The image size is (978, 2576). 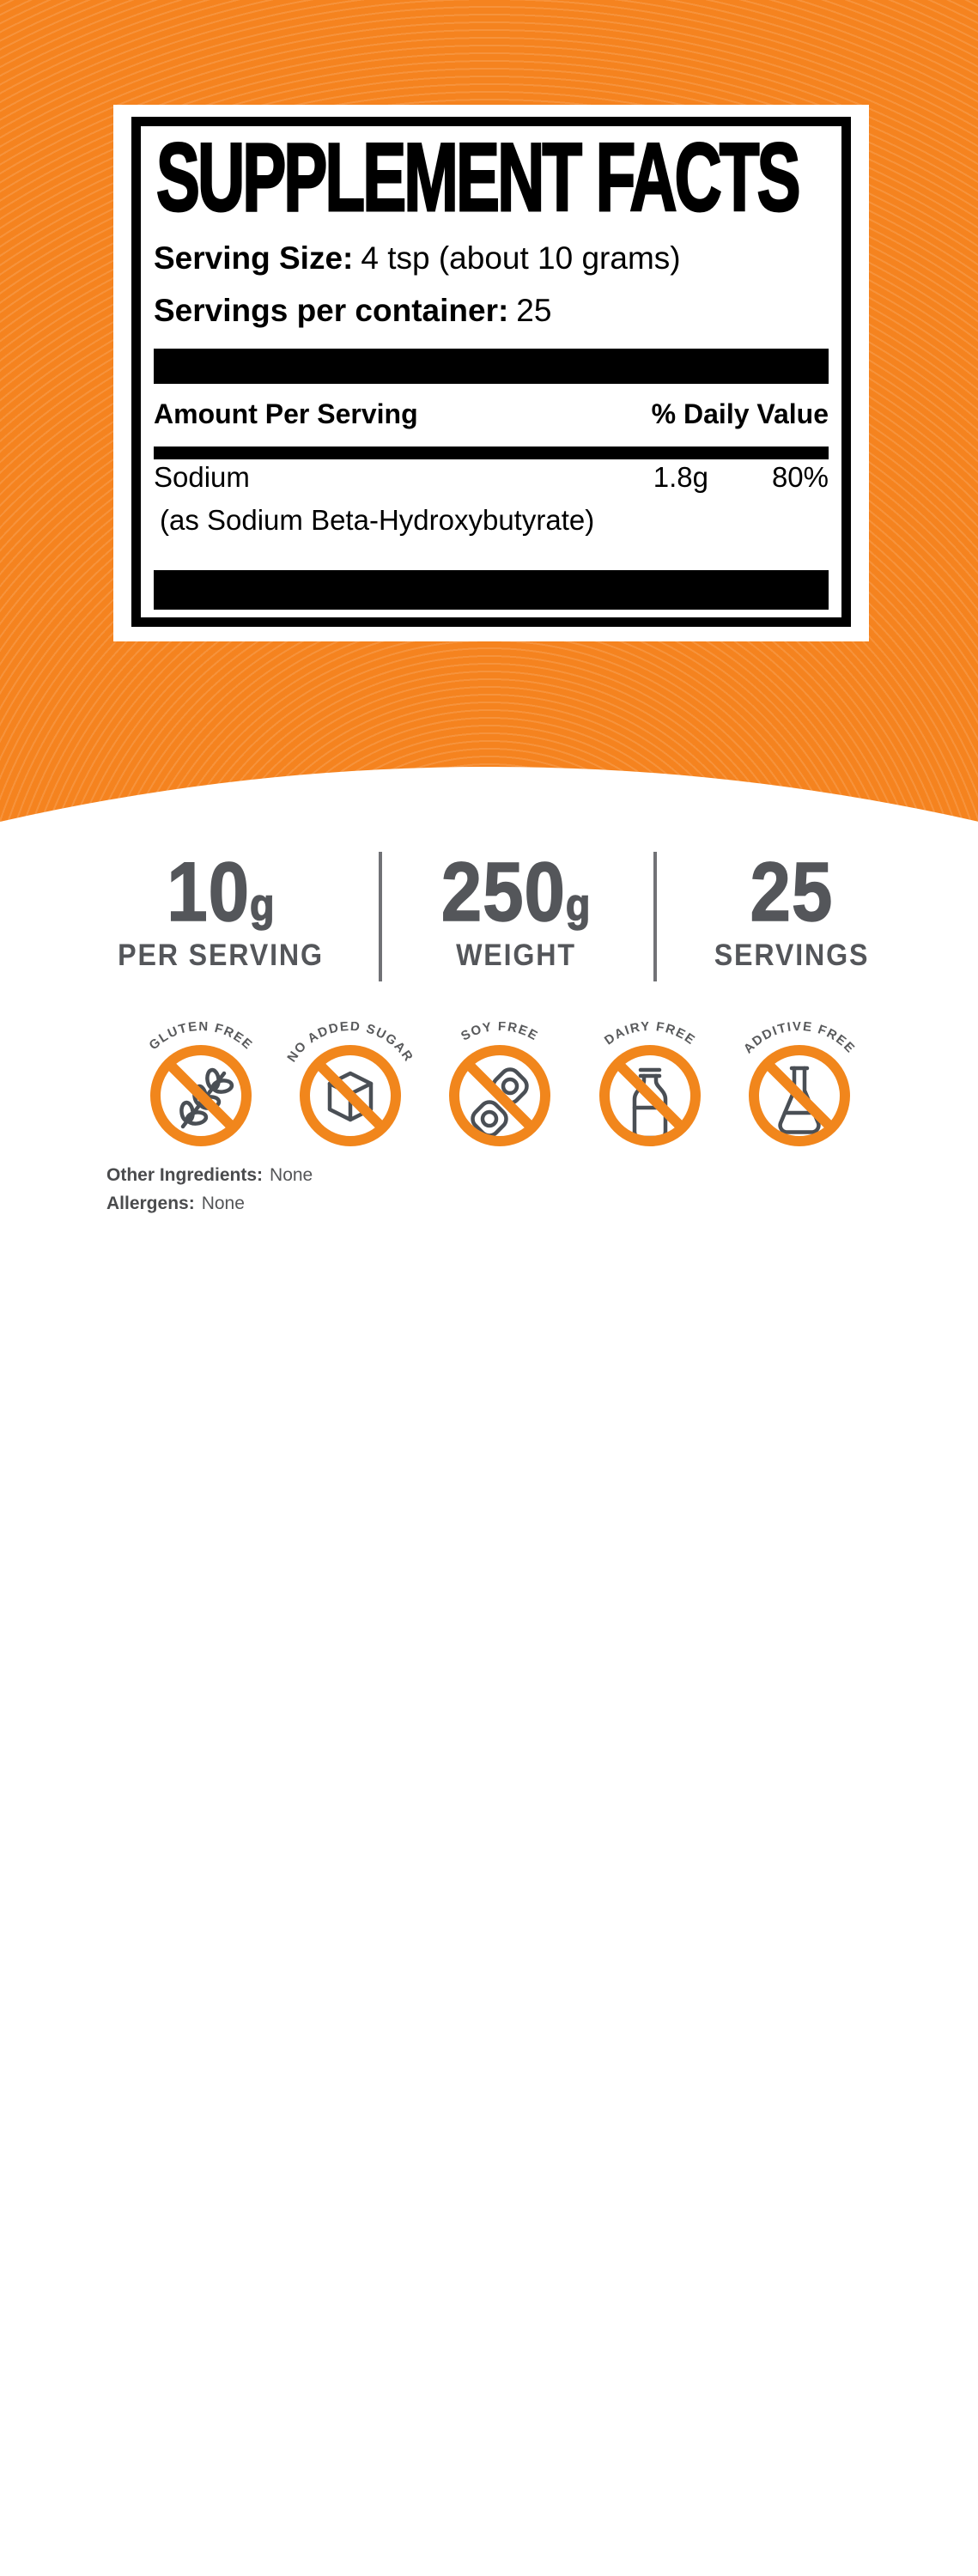 I want to click on stat-servings: 25 SERVINGS, so click(x=792, y=910).